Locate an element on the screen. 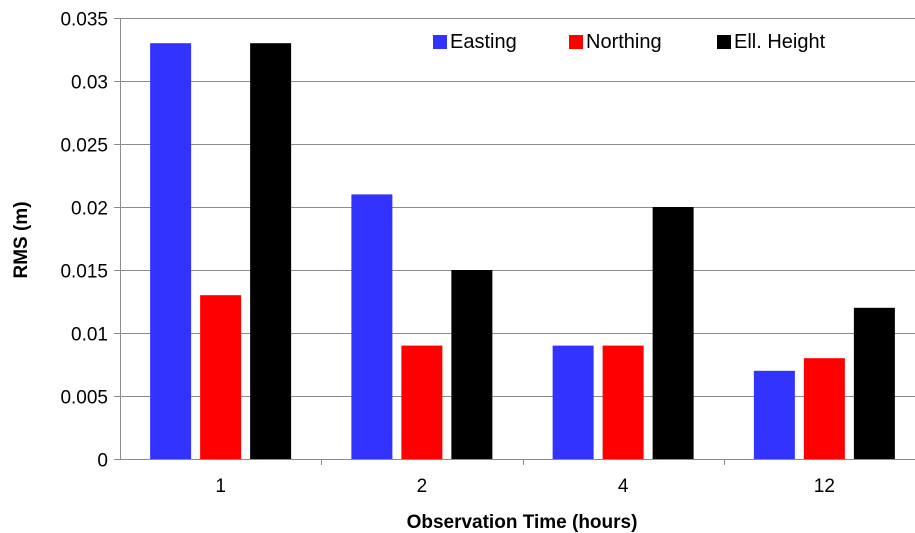 The image size is (915, 533). x-tick-label: 4 is located at coordinates (623, 486).